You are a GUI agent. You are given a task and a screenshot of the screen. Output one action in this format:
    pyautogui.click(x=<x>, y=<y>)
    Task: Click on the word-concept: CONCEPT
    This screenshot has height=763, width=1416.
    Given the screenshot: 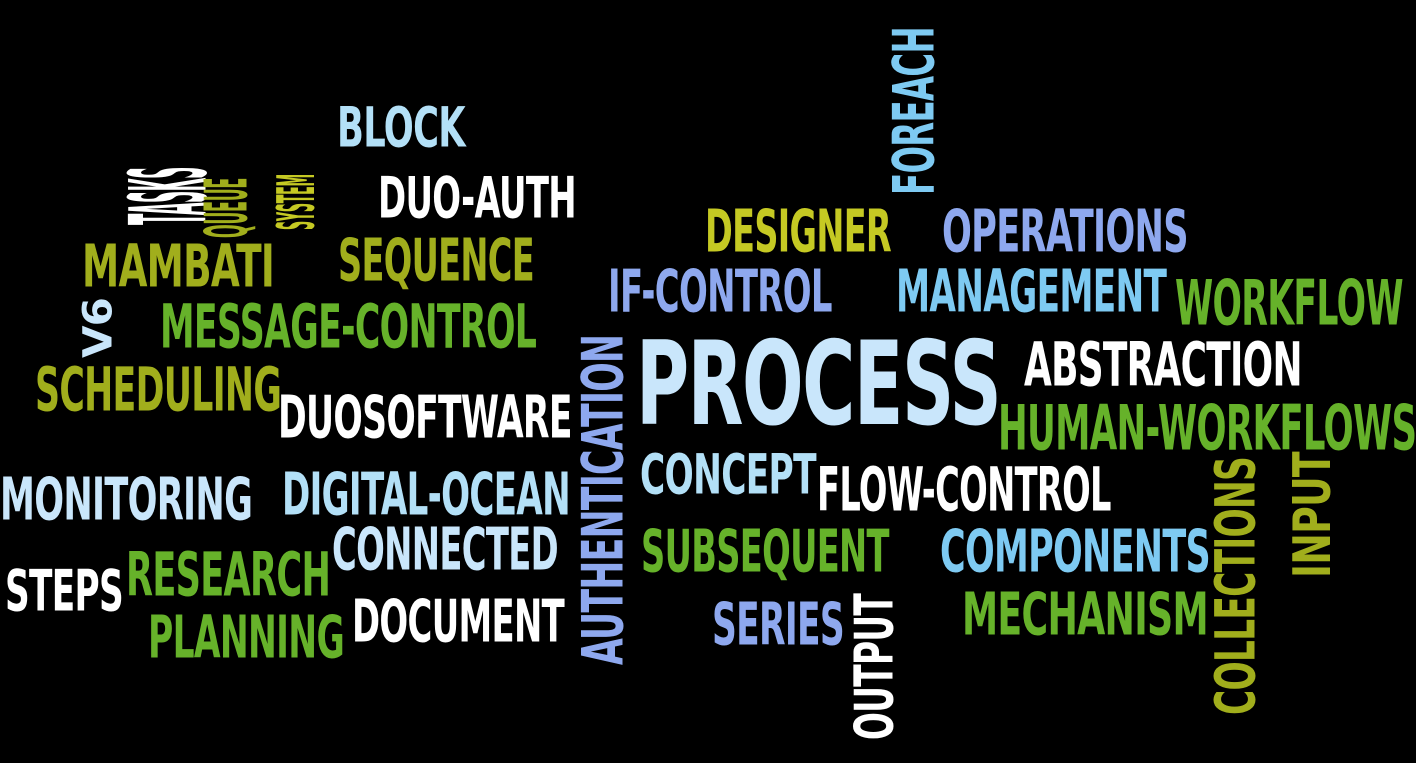 What is the action you would take?
    pyautogui.click(x=728, y=474)
    